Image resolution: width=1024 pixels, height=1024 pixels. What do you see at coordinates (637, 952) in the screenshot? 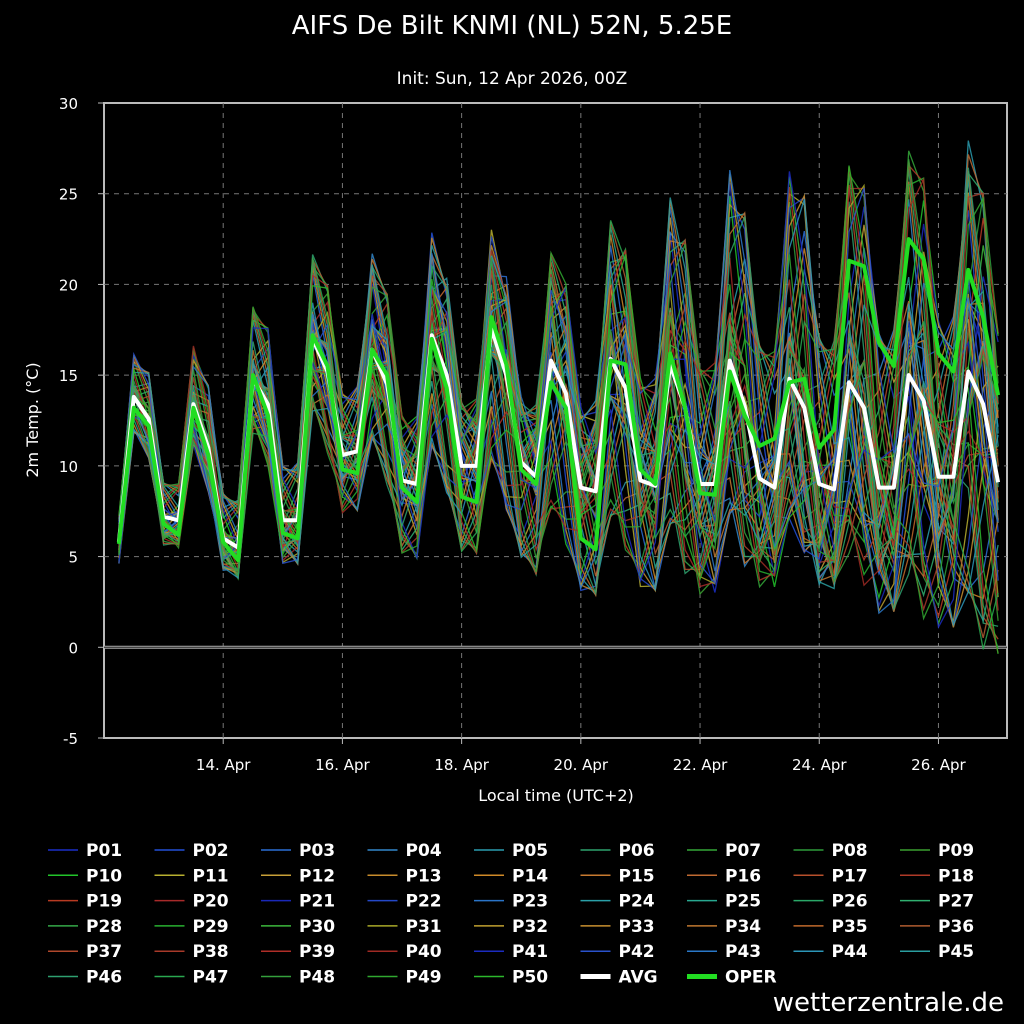
I see `legend-label-P42: P42` at bounding box center [637, 952].